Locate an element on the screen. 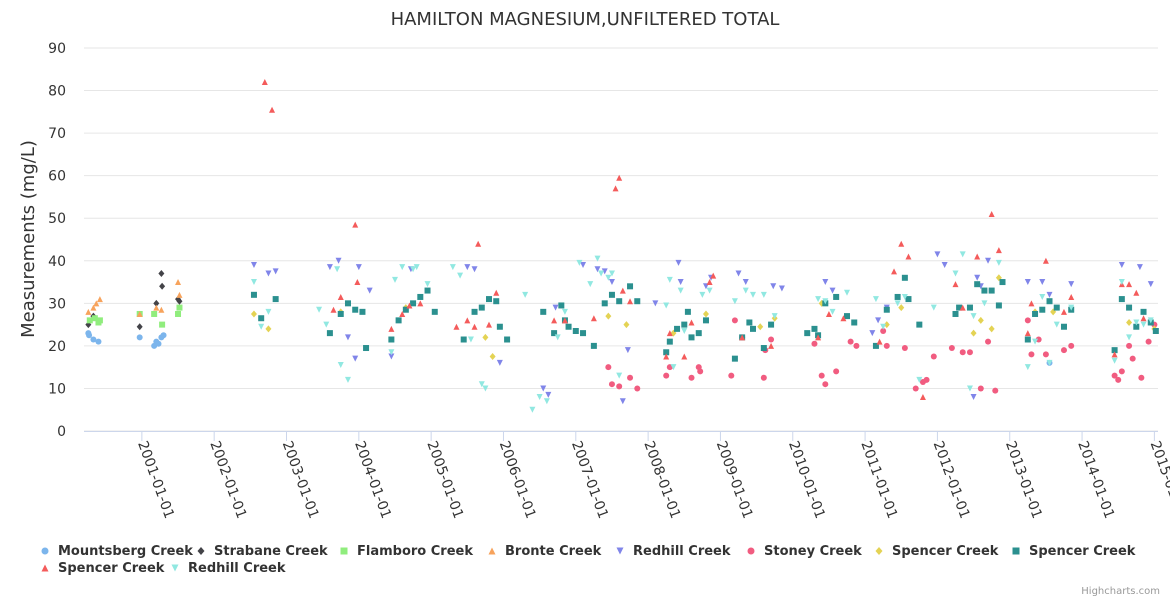  legend-item: Redhill Creek is located at coordinates (228, 568).